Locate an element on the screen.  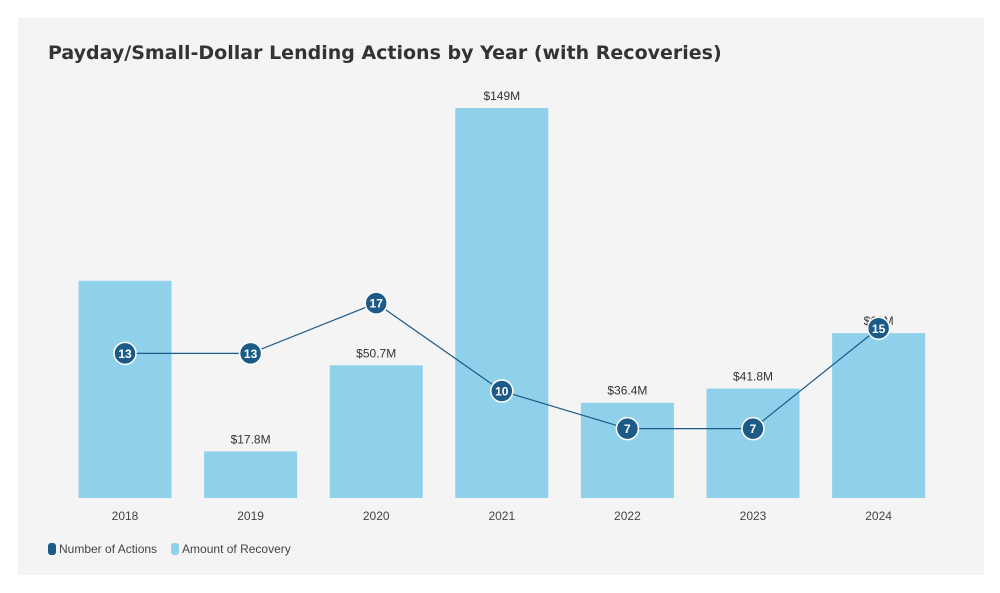
actions-label-2021: 10 is located at coordinates (502, 392).